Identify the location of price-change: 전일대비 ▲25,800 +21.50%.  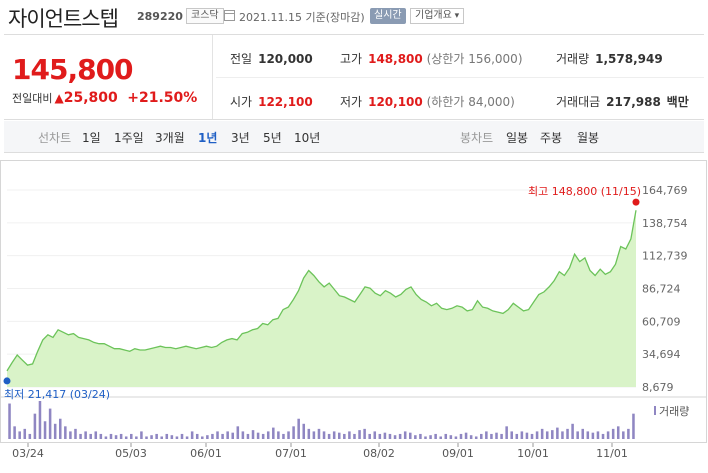
(104, 98).